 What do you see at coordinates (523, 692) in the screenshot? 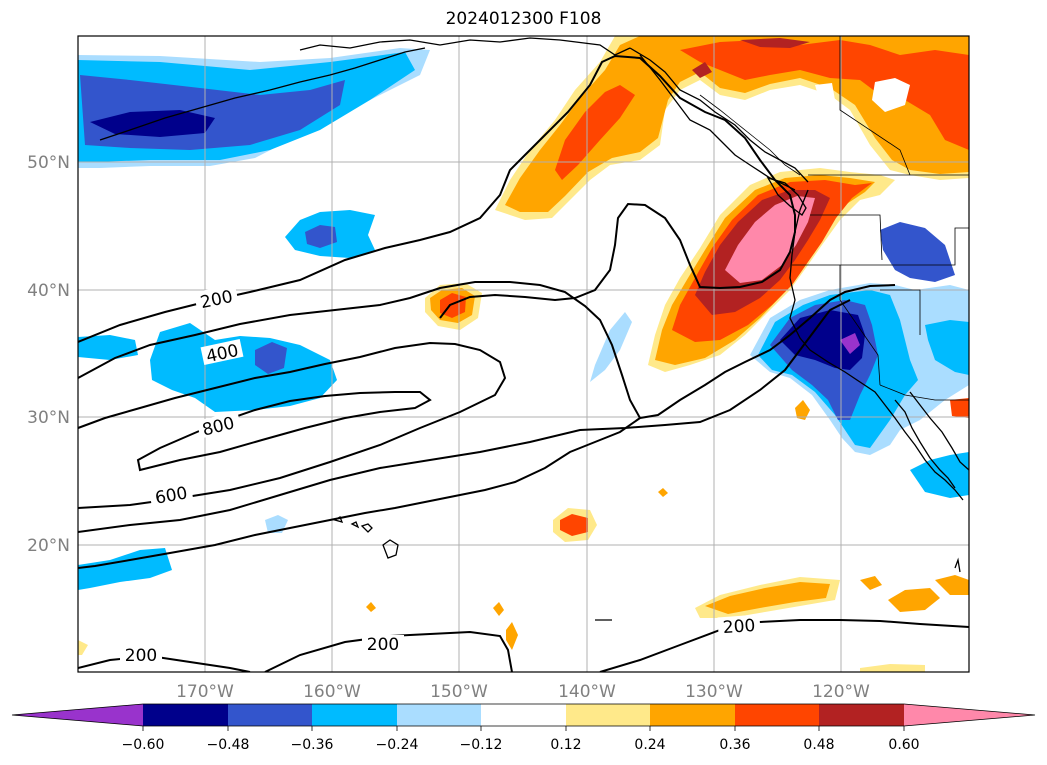
I see `longitude-labels: 170°W 160°W 150°W 140°W 130°W 120°W` at bounding box center [523, 692].